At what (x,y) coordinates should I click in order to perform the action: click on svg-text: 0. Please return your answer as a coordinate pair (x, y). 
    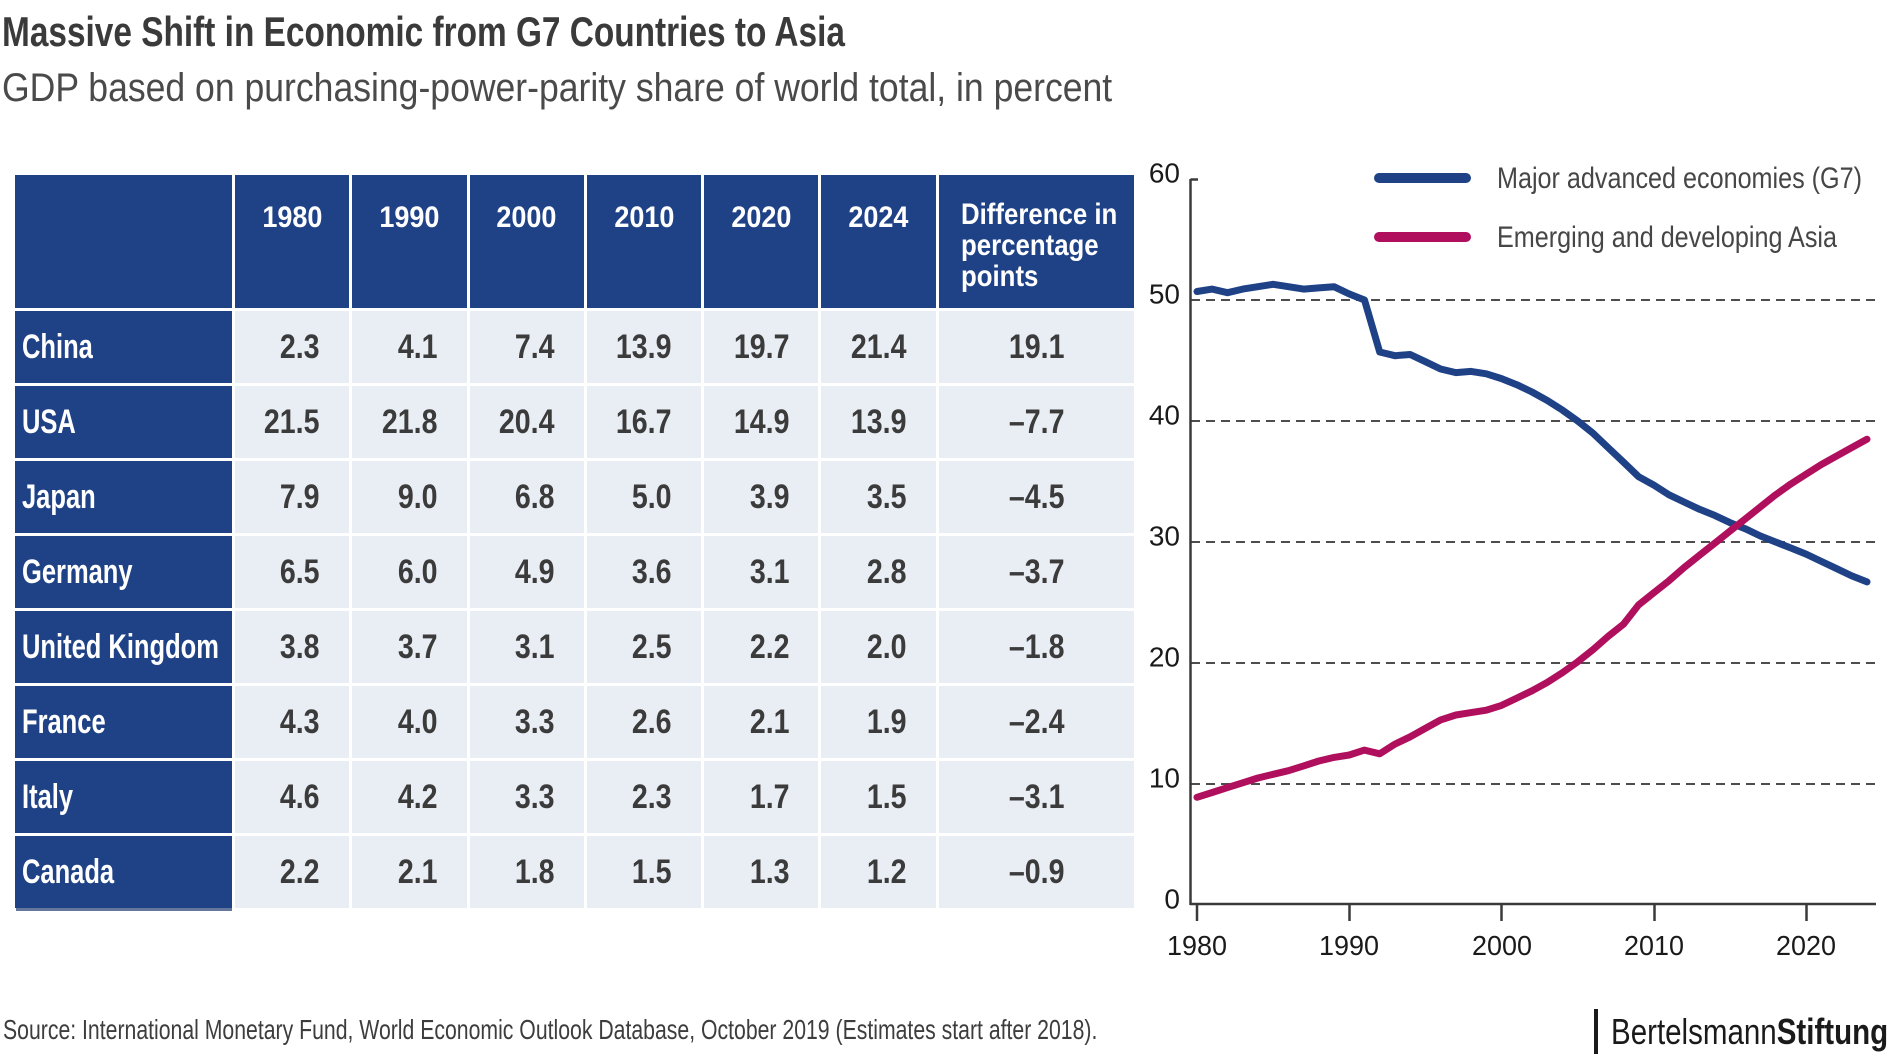
    Looking at the image, I should click on (1172, 899).